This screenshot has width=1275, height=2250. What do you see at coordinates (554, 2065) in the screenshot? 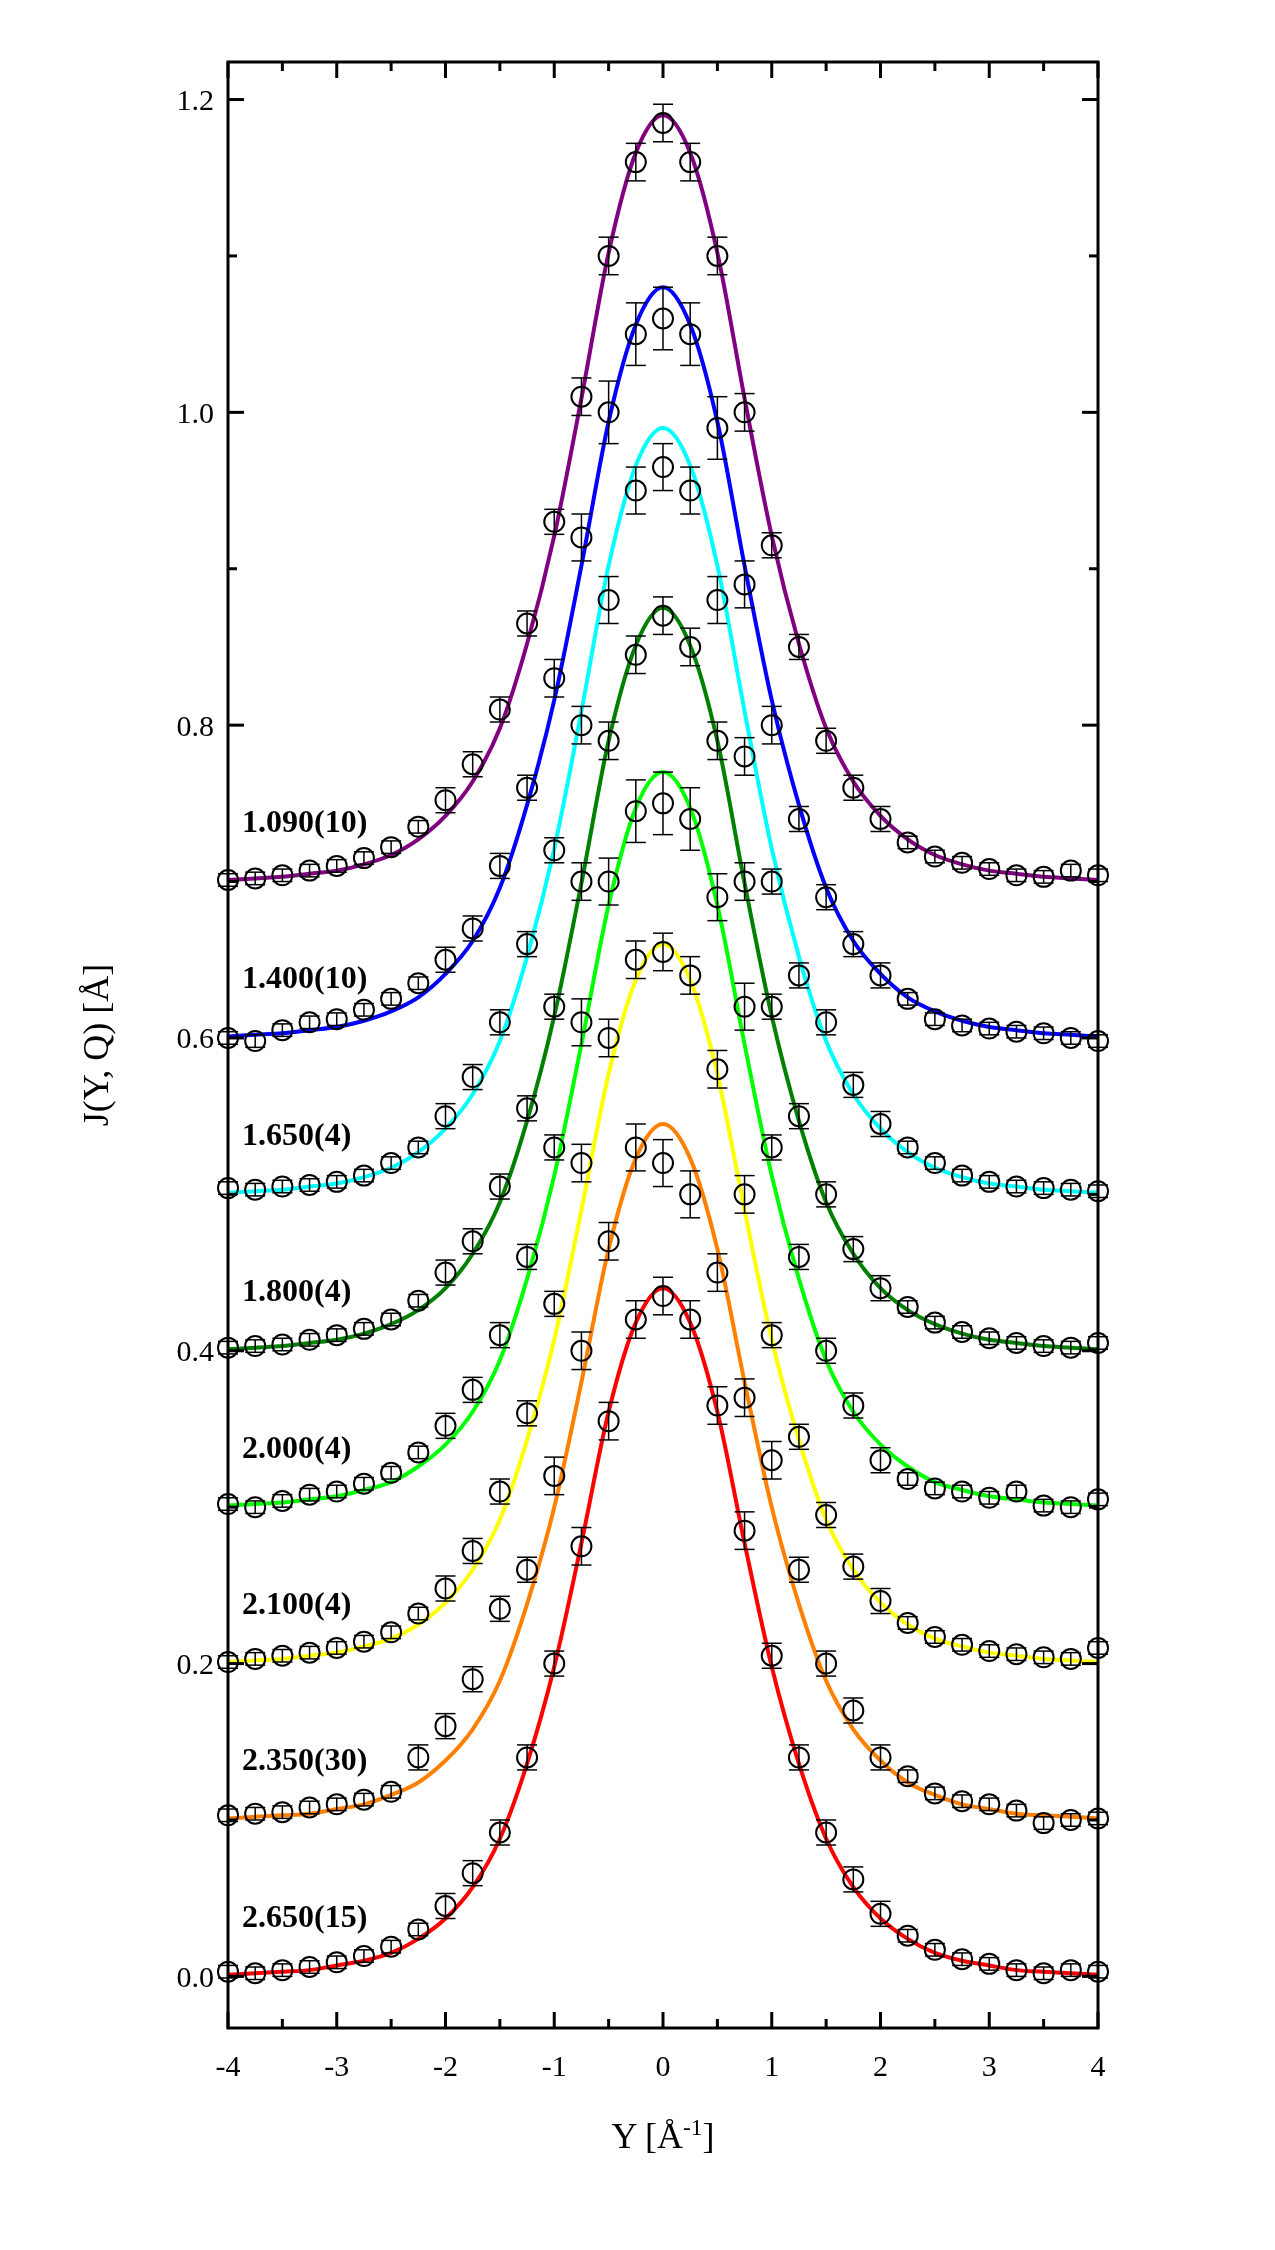
I see `x-tick-label: -1` at bounding box center [554, 2065].